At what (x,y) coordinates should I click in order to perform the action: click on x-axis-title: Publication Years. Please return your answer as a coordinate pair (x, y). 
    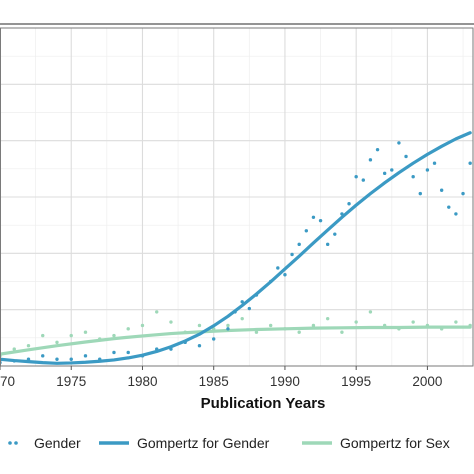
    Looking at the image, I should click on (263, 403).